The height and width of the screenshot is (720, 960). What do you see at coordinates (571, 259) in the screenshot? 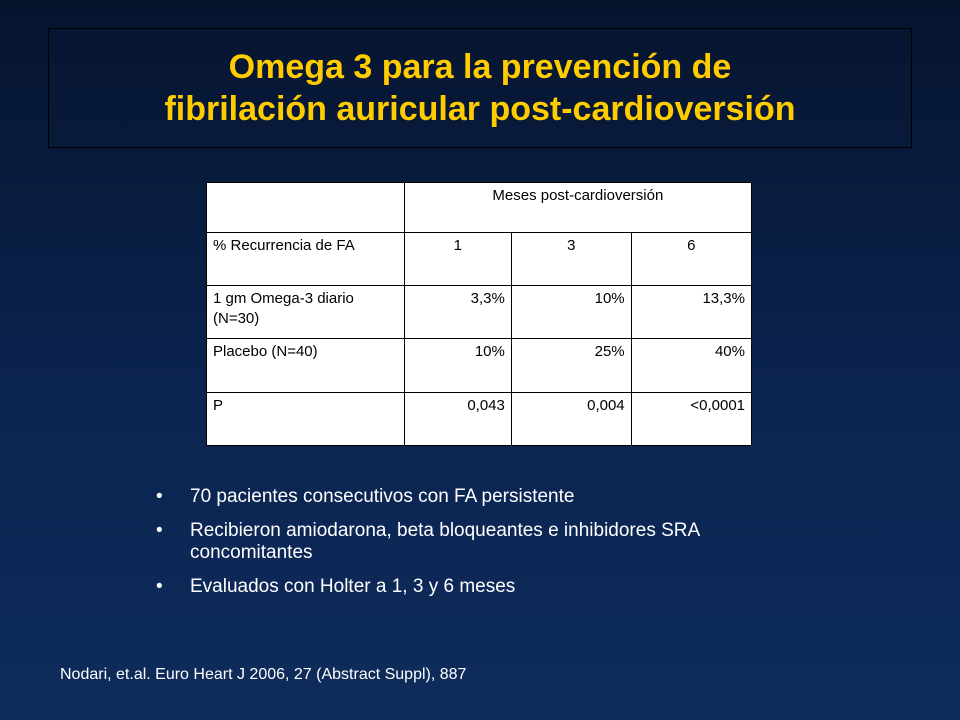
I see `table-cell: 3` at bounding box center [571, 259].